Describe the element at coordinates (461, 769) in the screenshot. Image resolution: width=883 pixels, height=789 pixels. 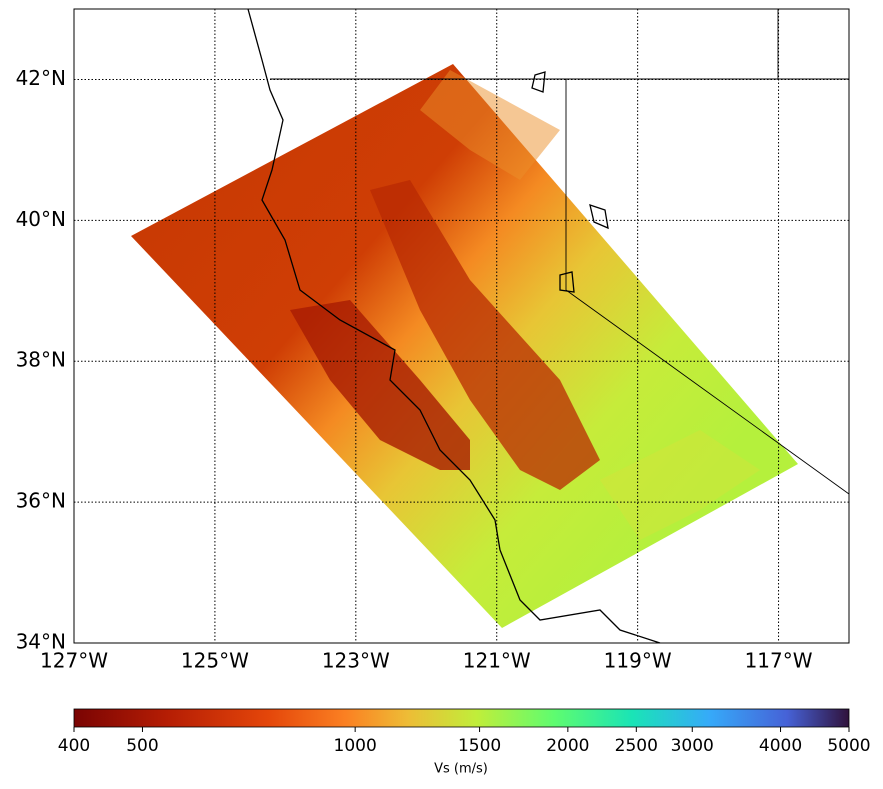
I see `colorbar-label: Vs (m/s)` at that location.